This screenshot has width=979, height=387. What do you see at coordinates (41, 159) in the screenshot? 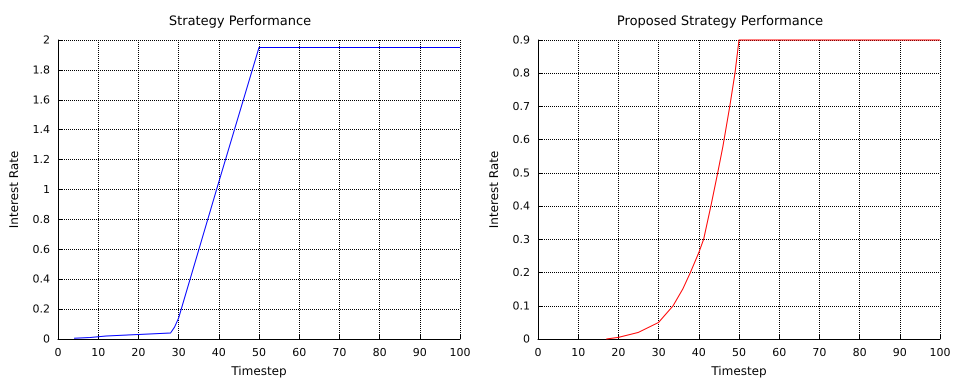
I see `y-tick-label: 1.2` at bounding box center [41, 159].